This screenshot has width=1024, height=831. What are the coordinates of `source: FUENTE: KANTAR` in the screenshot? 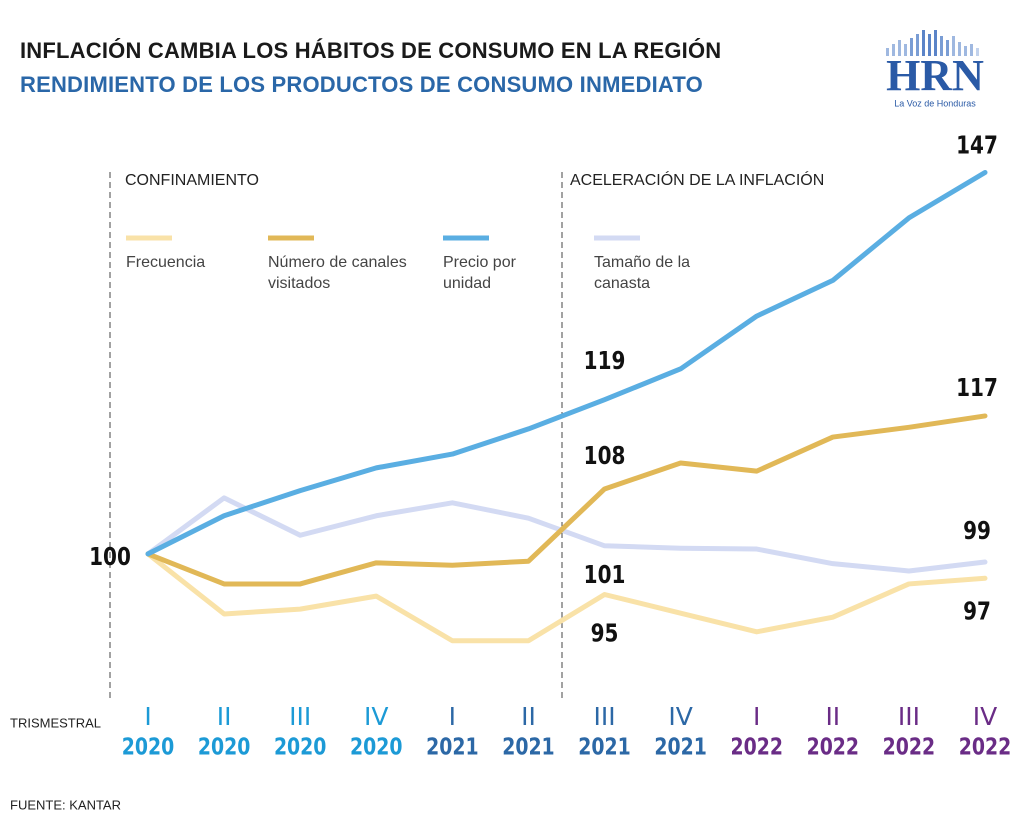 It's located at (65, 804).